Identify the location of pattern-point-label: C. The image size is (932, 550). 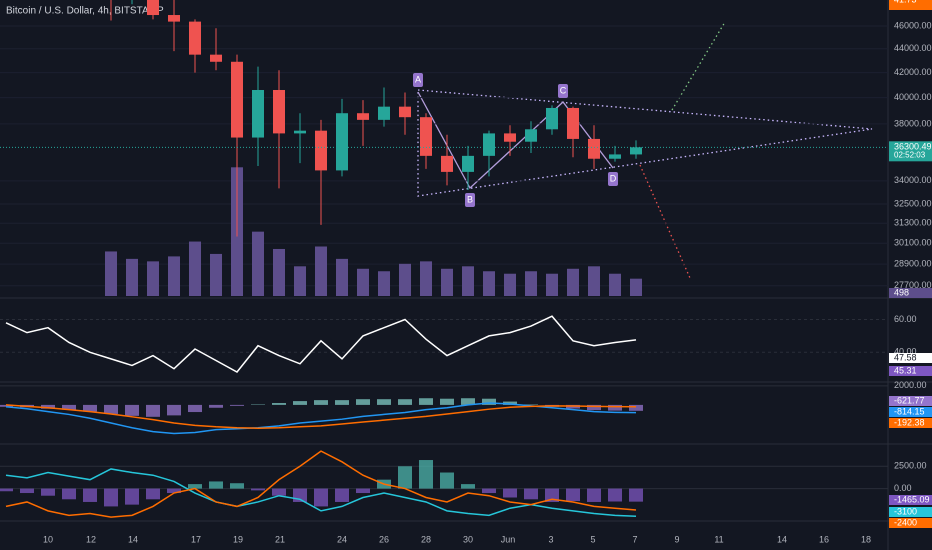
(563, 90).